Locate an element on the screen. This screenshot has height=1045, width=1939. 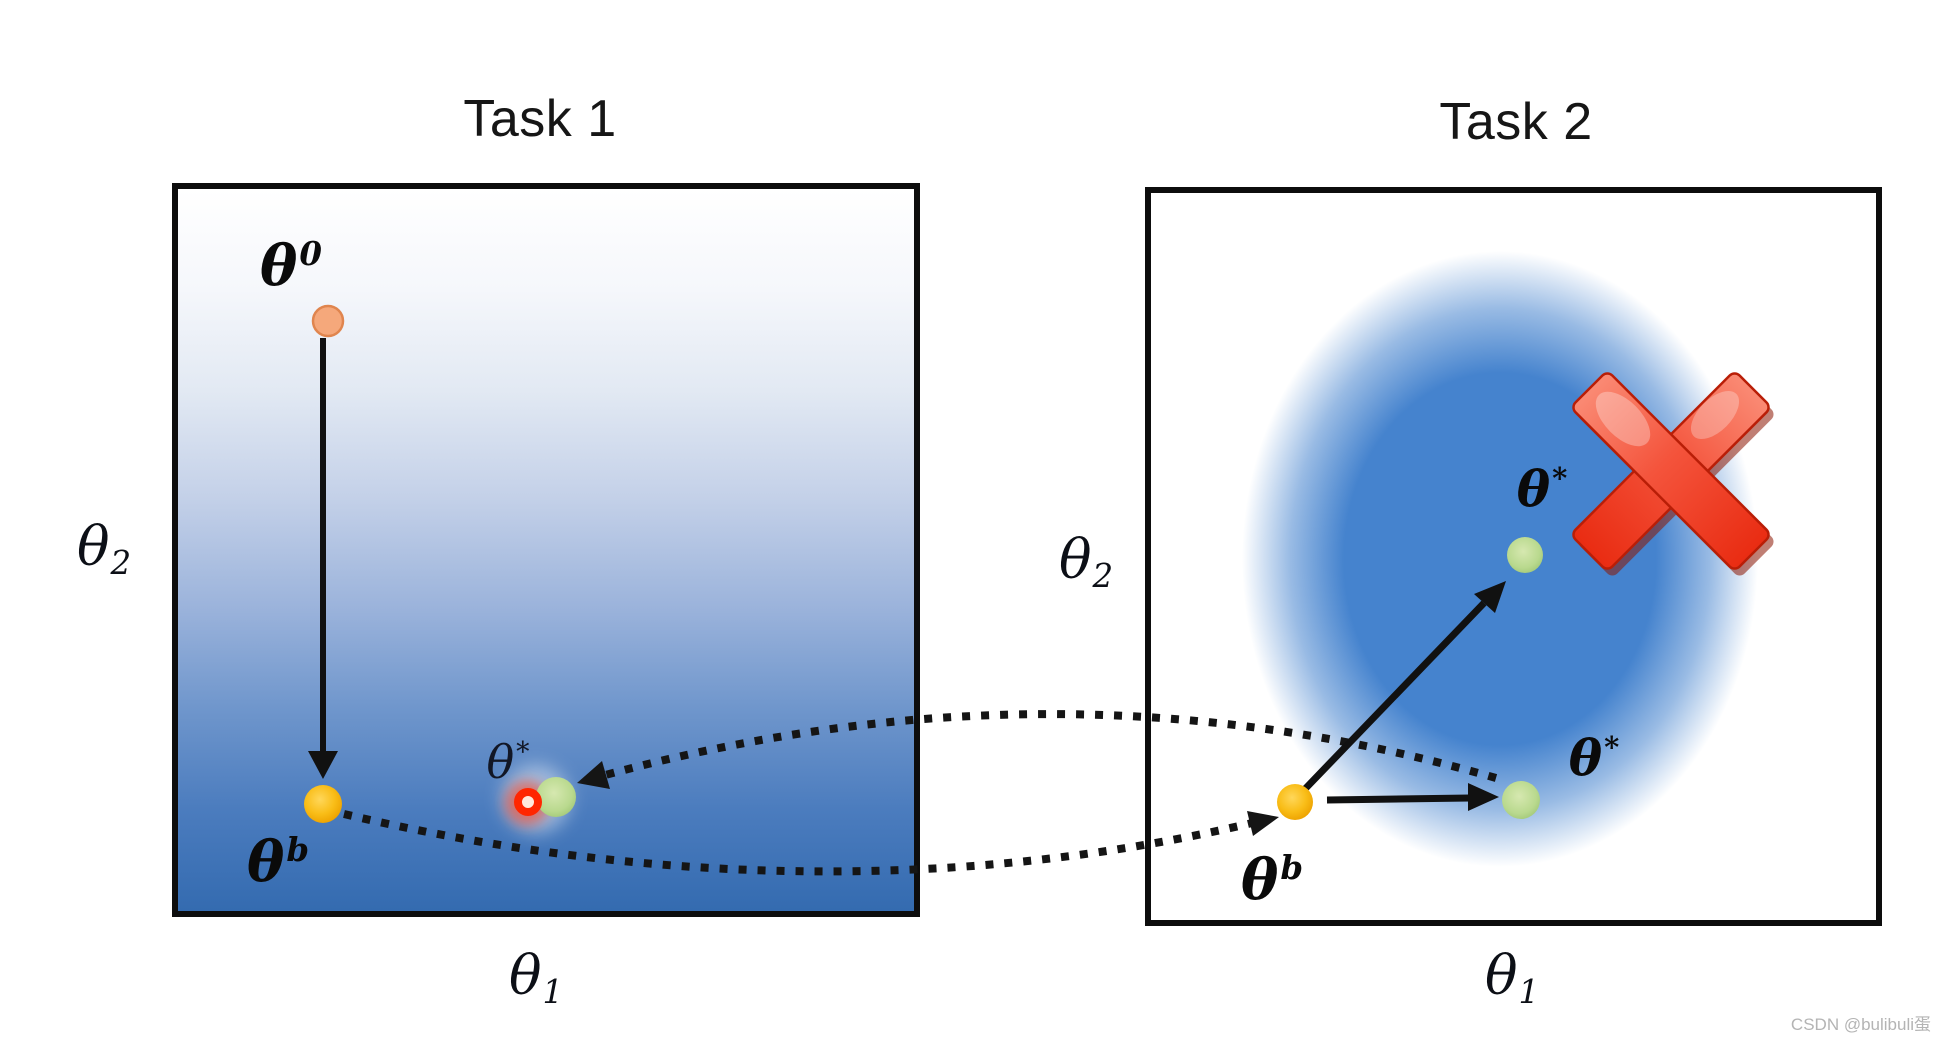
task1-init-point is located at coordinates (328, 321).